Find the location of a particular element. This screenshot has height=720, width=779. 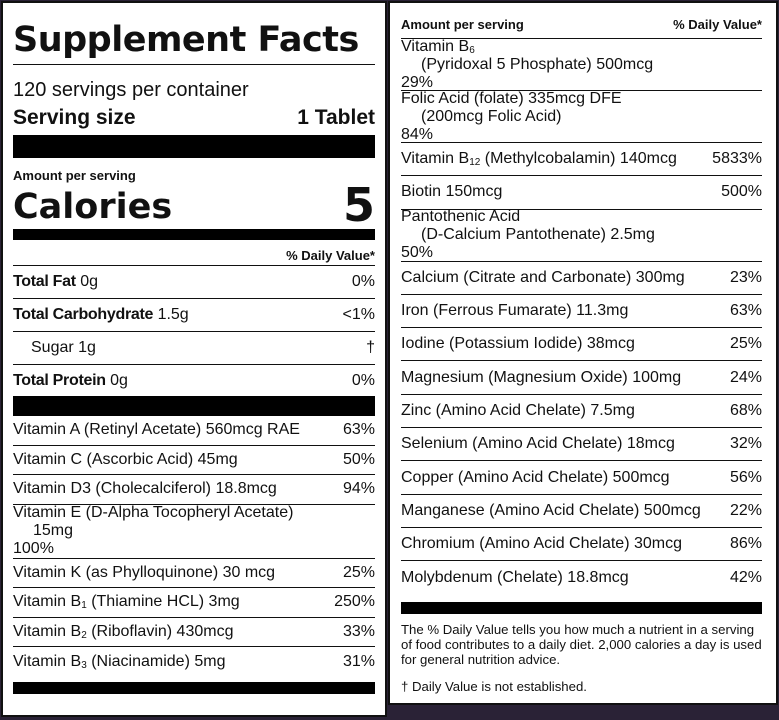

nutrient-row: Vitamin B1 (Thiamine HCL) 3mg 250% is located at coordinates (194, 603).